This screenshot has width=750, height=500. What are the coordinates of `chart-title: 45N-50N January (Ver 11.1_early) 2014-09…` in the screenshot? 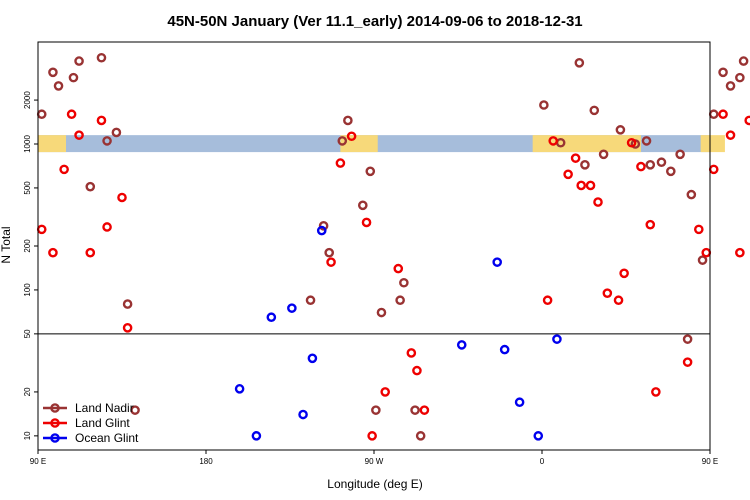 It's located at (374, 21).